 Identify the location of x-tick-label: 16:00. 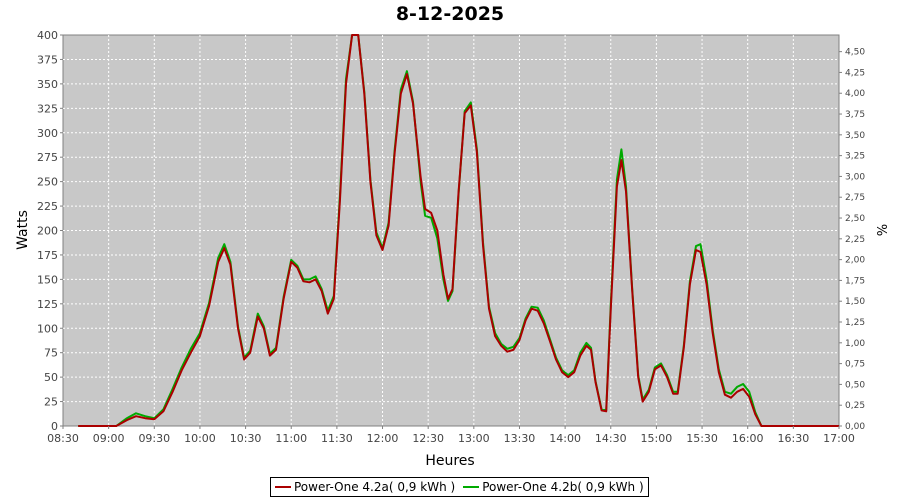
(748, 438).